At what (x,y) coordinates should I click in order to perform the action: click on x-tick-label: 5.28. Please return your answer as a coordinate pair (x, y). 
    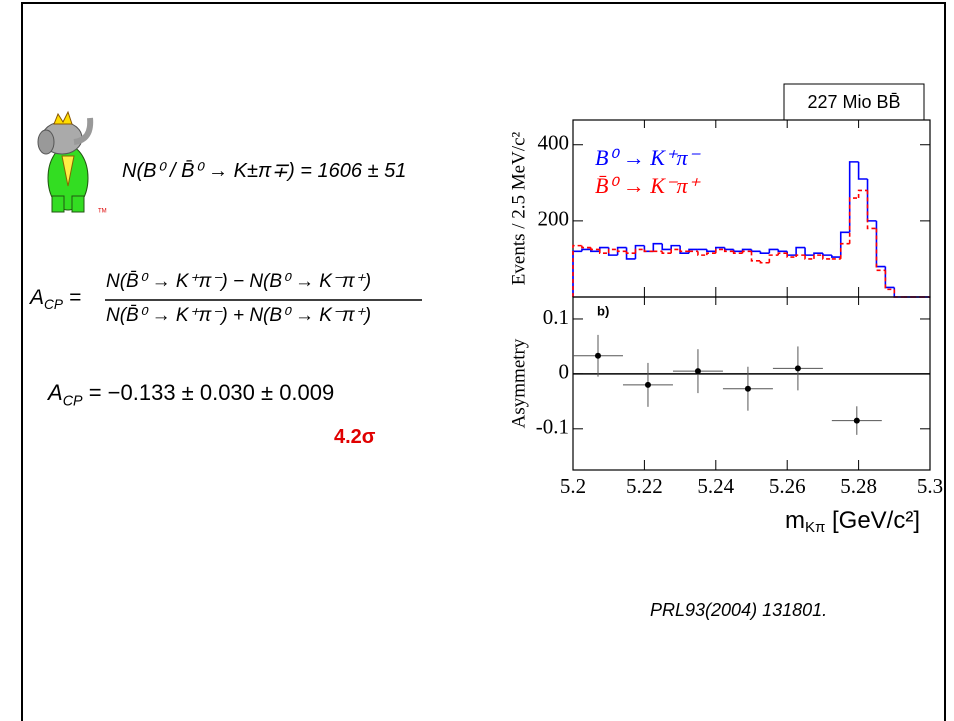
    Looking at the image, I should click on (858, 486).